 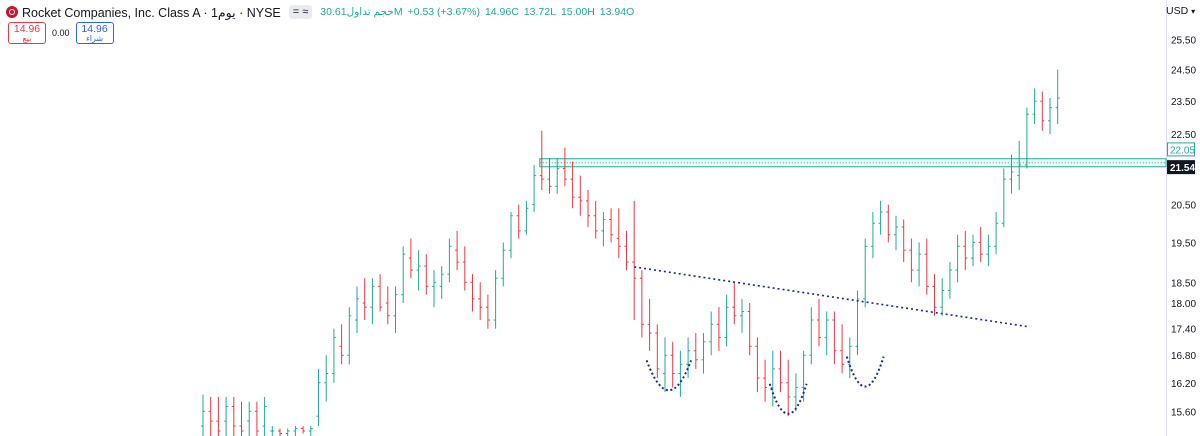 I want to click on low-readout: 13.72L, so click(x=539, y=12).